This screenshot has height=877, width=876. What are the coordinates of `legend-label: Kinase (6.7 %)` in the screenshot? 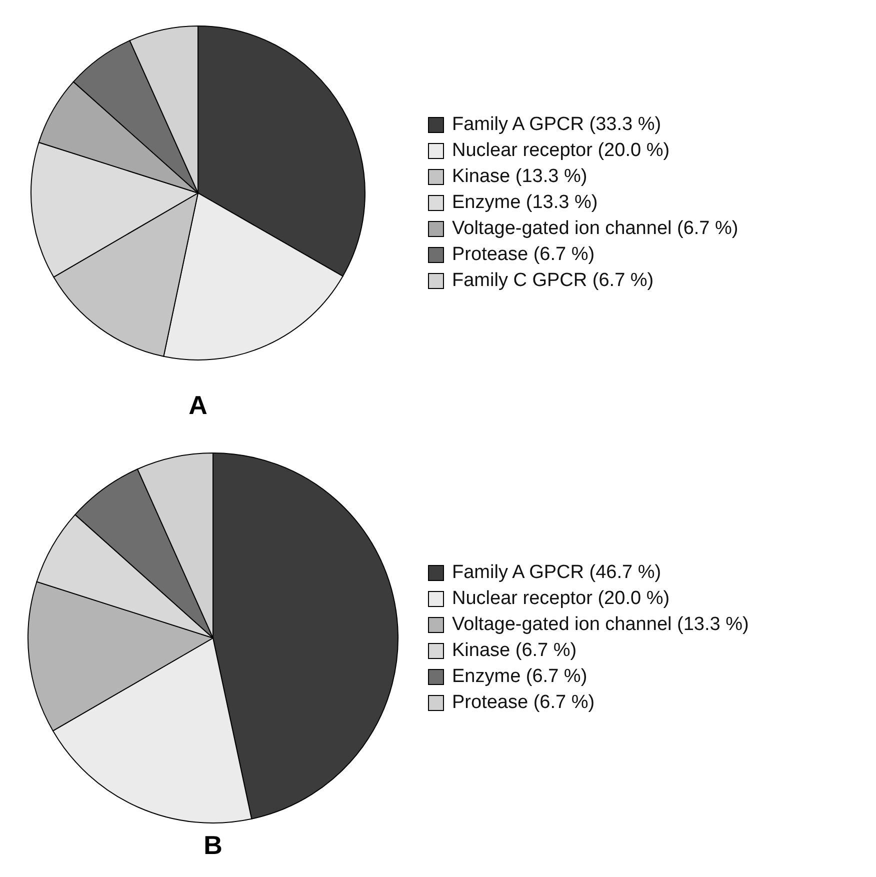 It's located at (514, 651).